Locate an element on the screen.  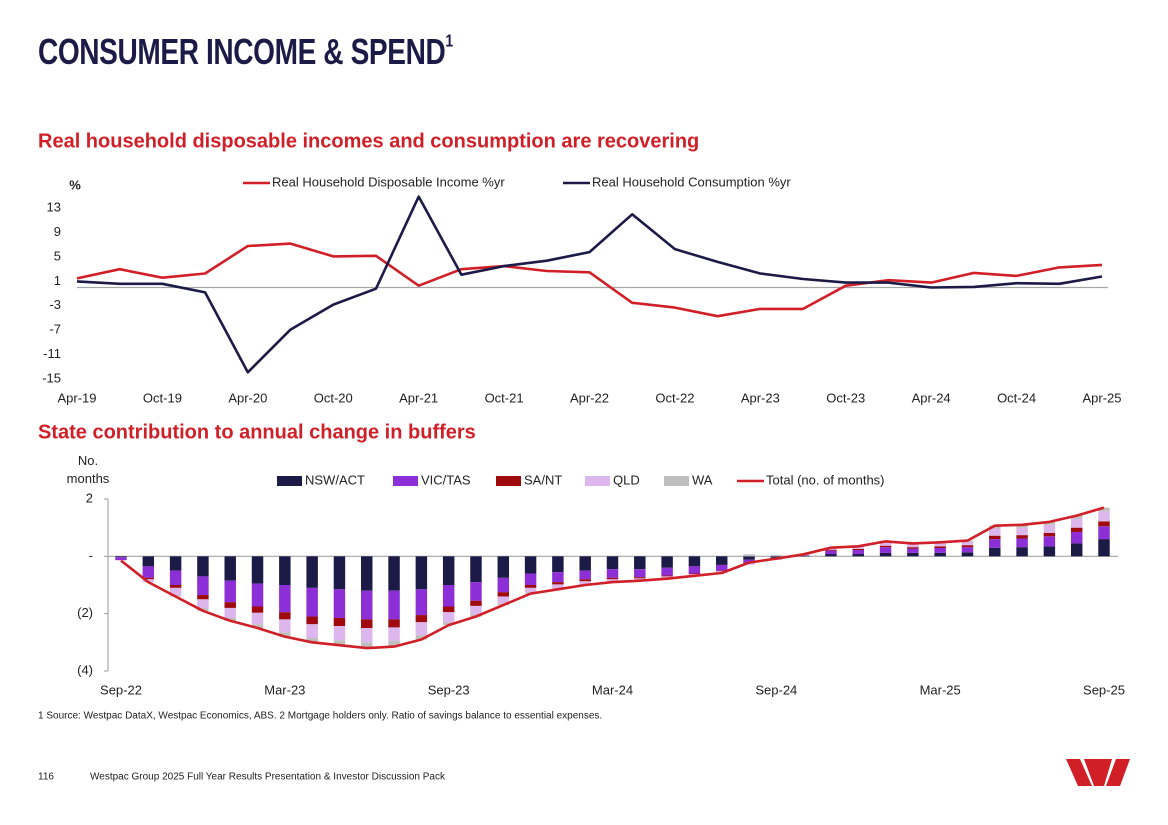
x-tick-label: Apr-22 is located at coordinates (589, 397).